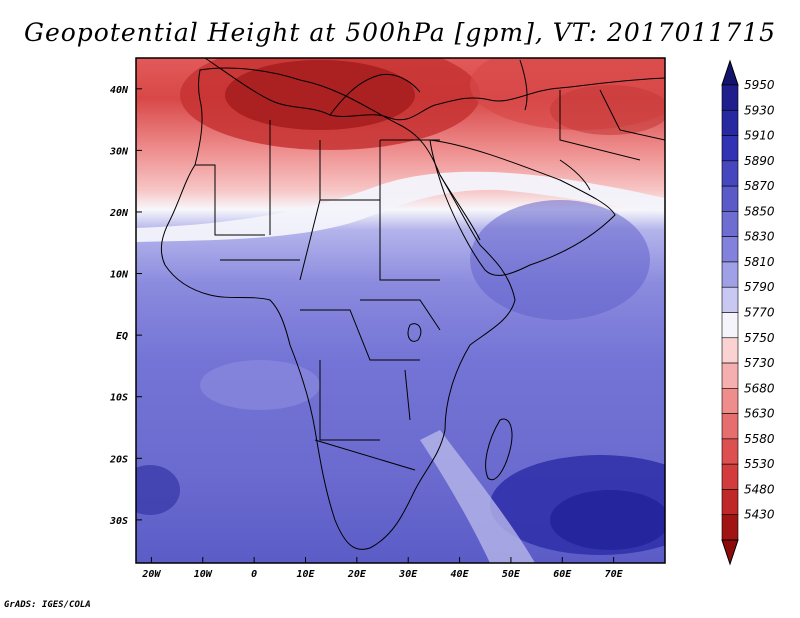 This screenshot has width=800, height=618. What do you see at coordinates (305, 574) in the screenshot?
I see `x-tick-label: 10E` at bounding box center [305, 574].